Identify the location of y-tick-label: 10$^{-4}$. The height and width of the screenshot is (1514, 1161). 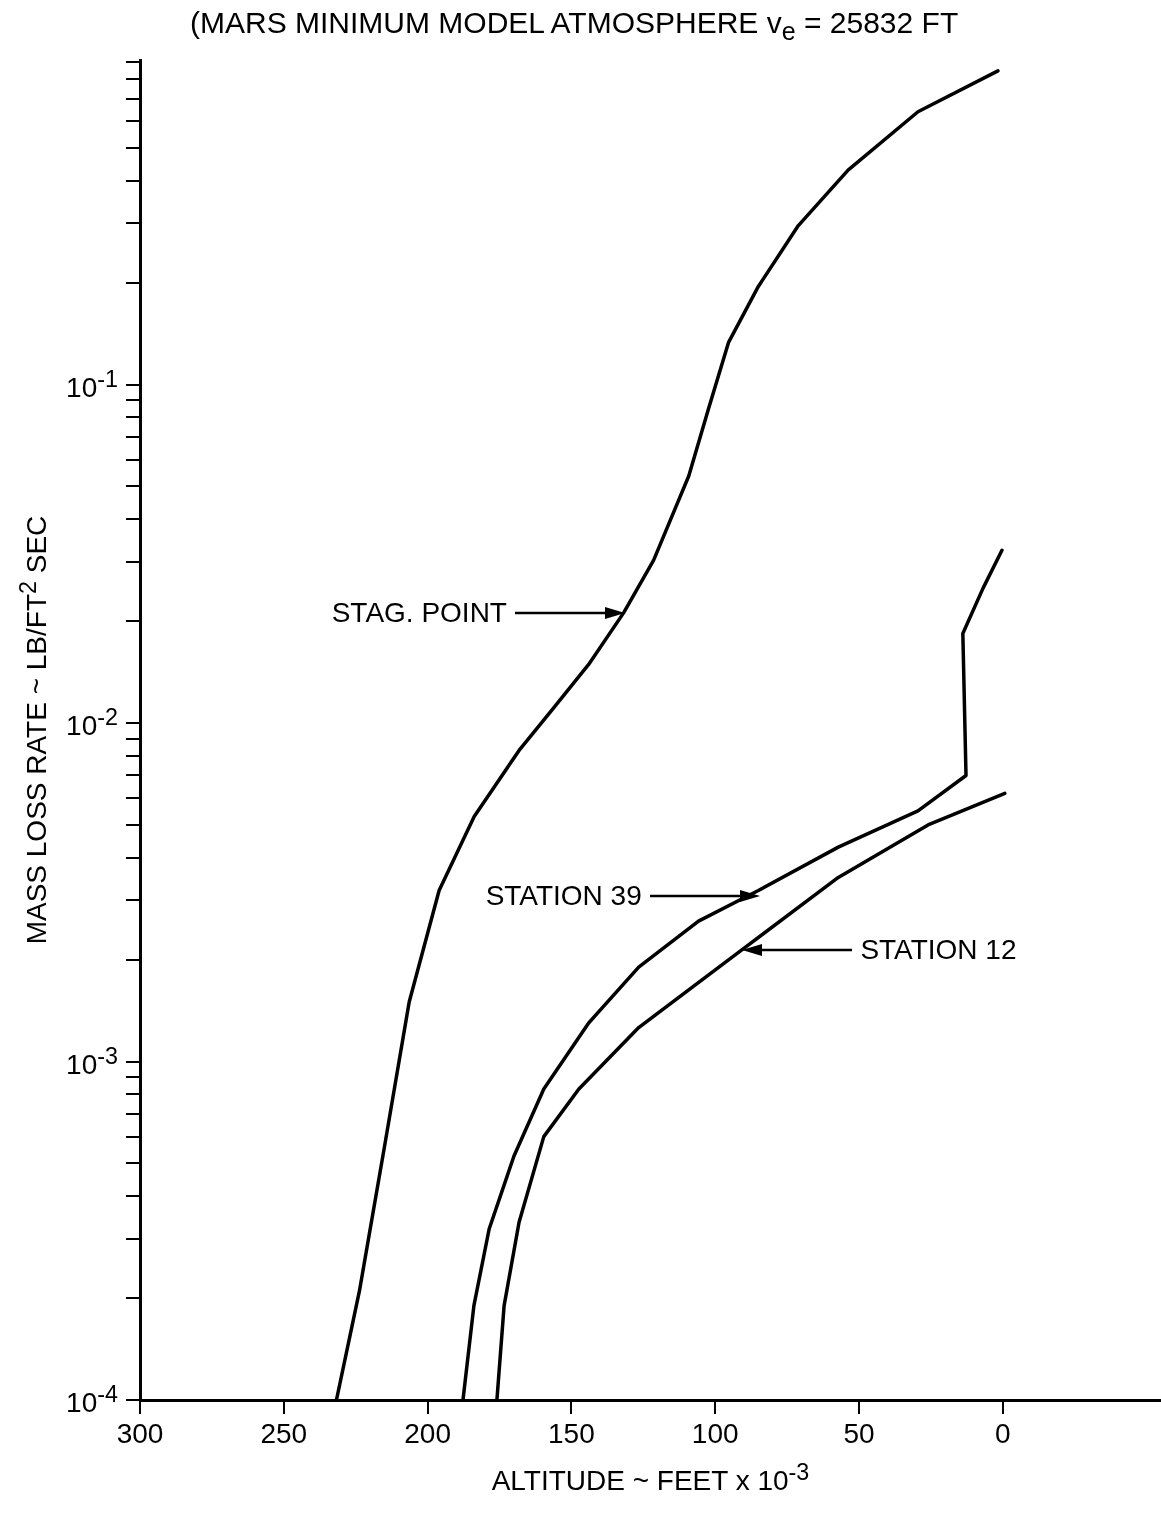
(92, 1399).